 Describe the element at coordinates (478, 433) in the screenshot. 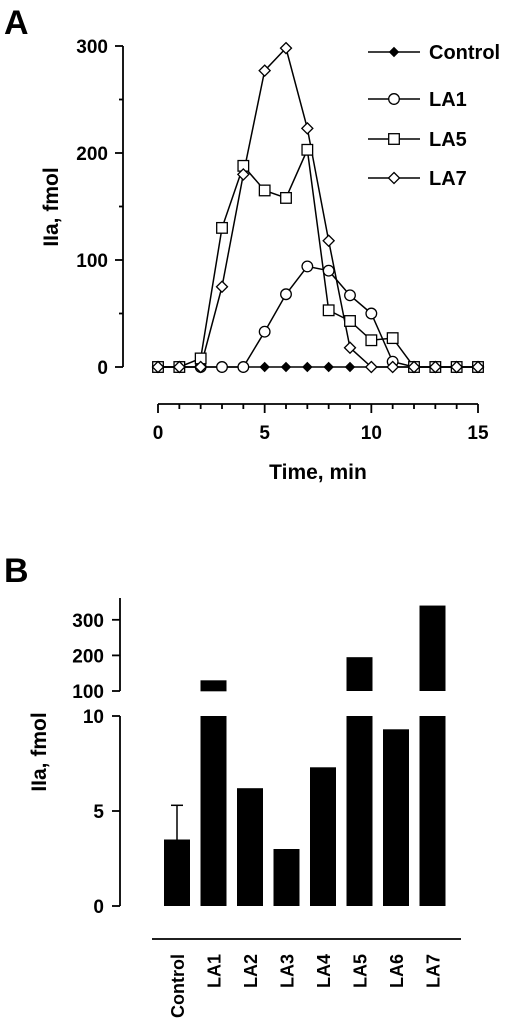

I see `x-tick-label: 15` at that location.